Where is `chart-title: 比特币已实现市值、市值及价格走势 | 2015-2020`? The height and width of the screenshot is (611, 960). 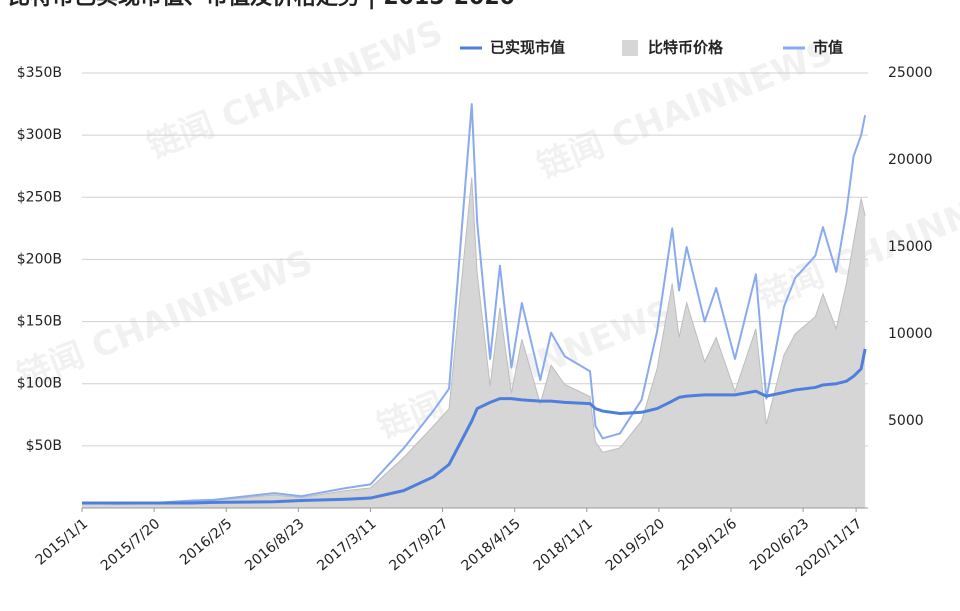
chart-title: 比特币已实现市值、市值及价格走势 | 2015-2020 is located at coordinates (261, 5).